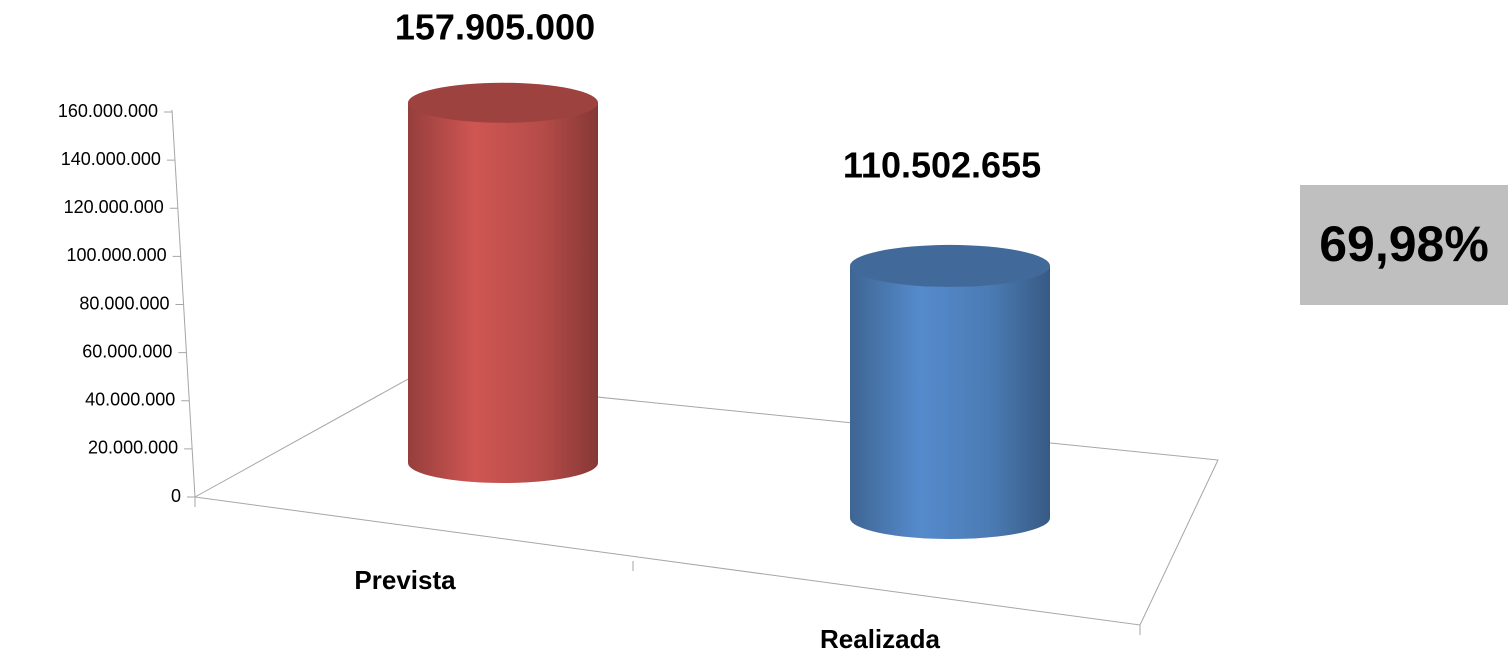  I want to click on x-tick-label: Realizada, so click(880, 639).